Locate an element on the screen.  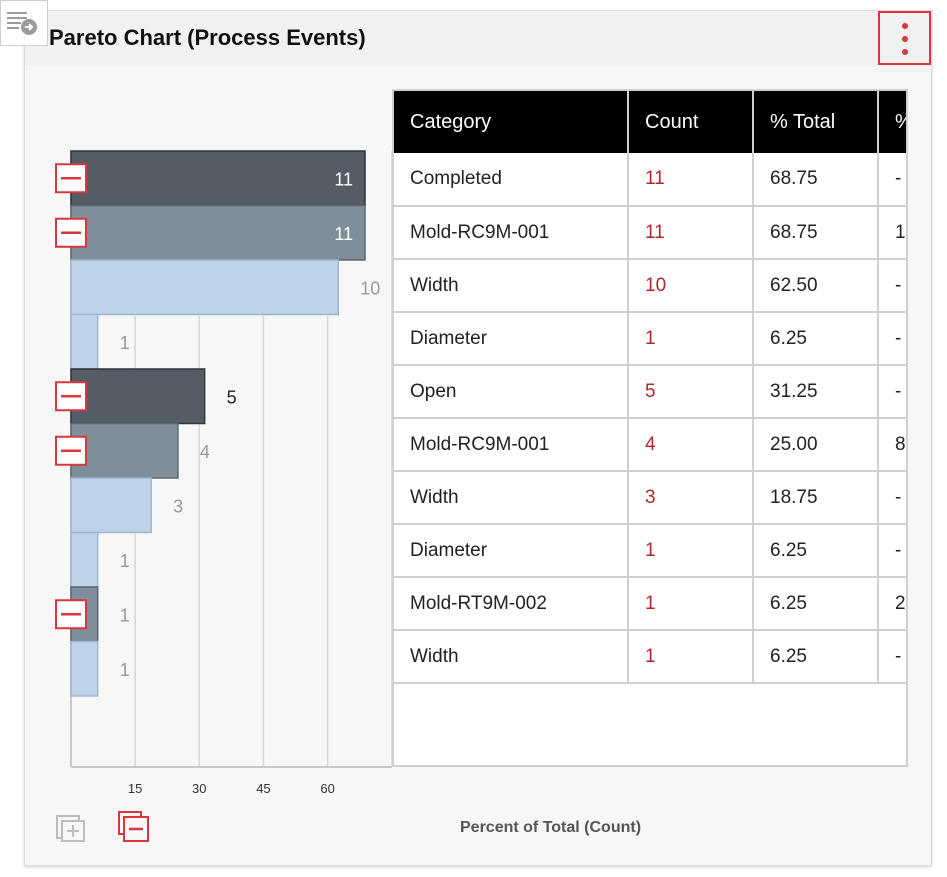
column-header: % is located at coordinates (892, 122).